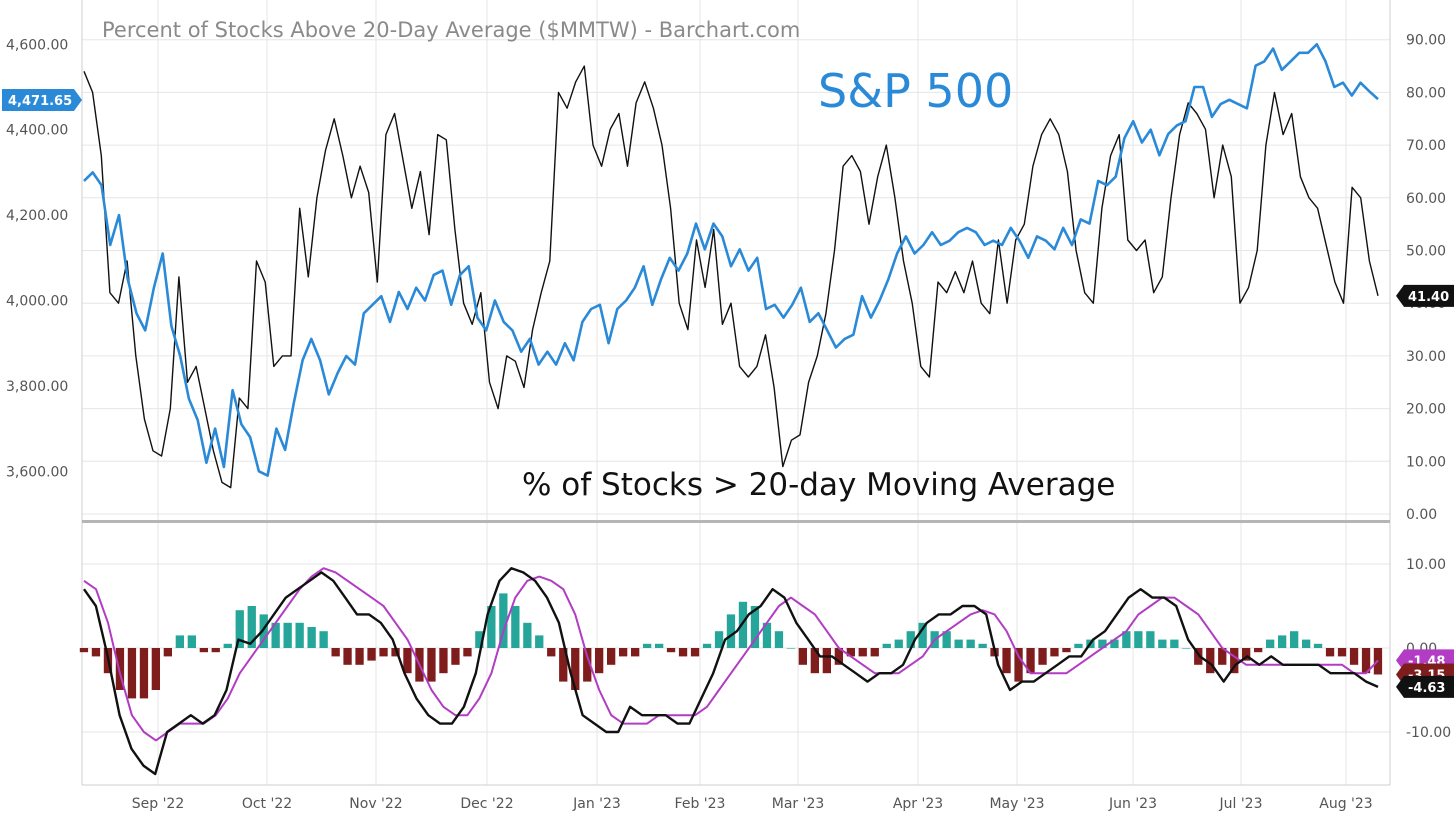 This screenshot has width=1456, height=820. I want to click on x-tick-label: Jan '23, so click(596, 804).